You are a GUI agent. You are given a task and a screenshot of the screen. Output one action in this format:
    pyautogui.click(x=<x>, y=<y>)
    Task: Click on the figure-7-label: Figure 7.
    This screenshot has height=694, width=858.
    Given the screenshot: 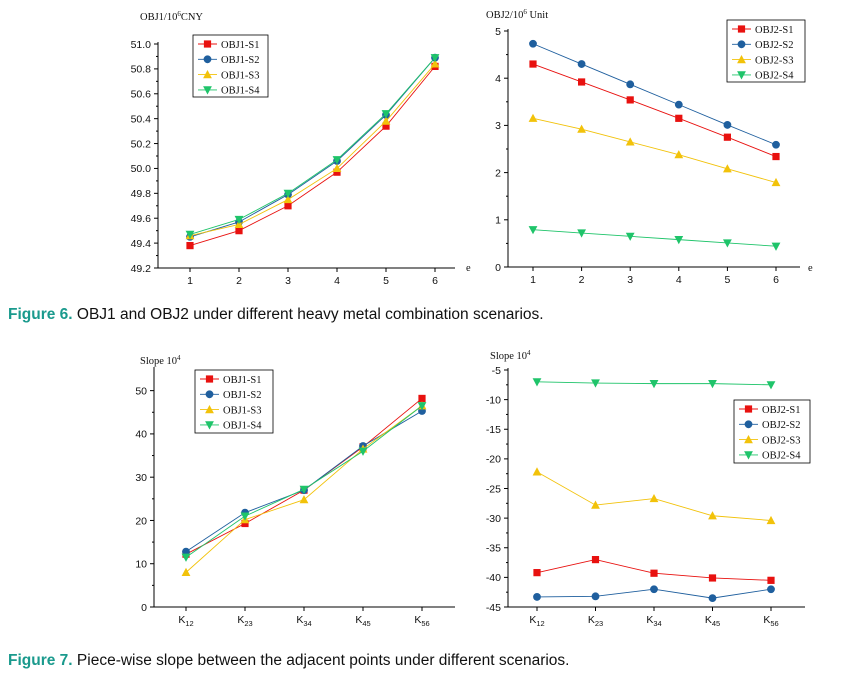 What is the action you would take?
    pyautogui.click(x=40, y=660)
    